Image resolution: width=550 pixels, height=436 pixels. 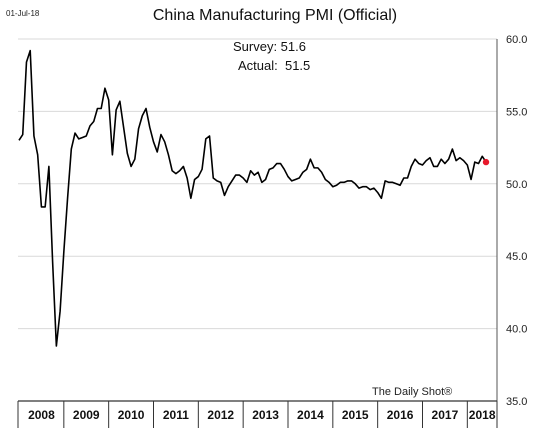 I want to click on x-tick-label: 2012, so click(x=220, y=415).